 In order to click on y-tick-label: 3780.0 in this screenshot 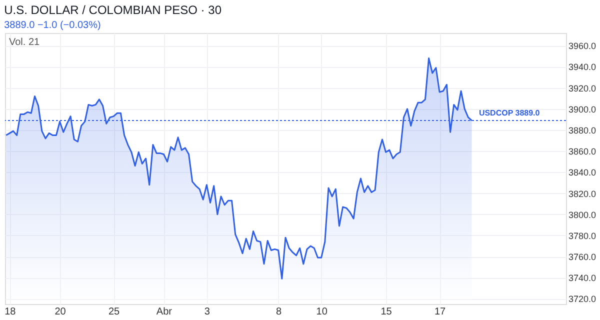, I will do `click(582, 235)`.